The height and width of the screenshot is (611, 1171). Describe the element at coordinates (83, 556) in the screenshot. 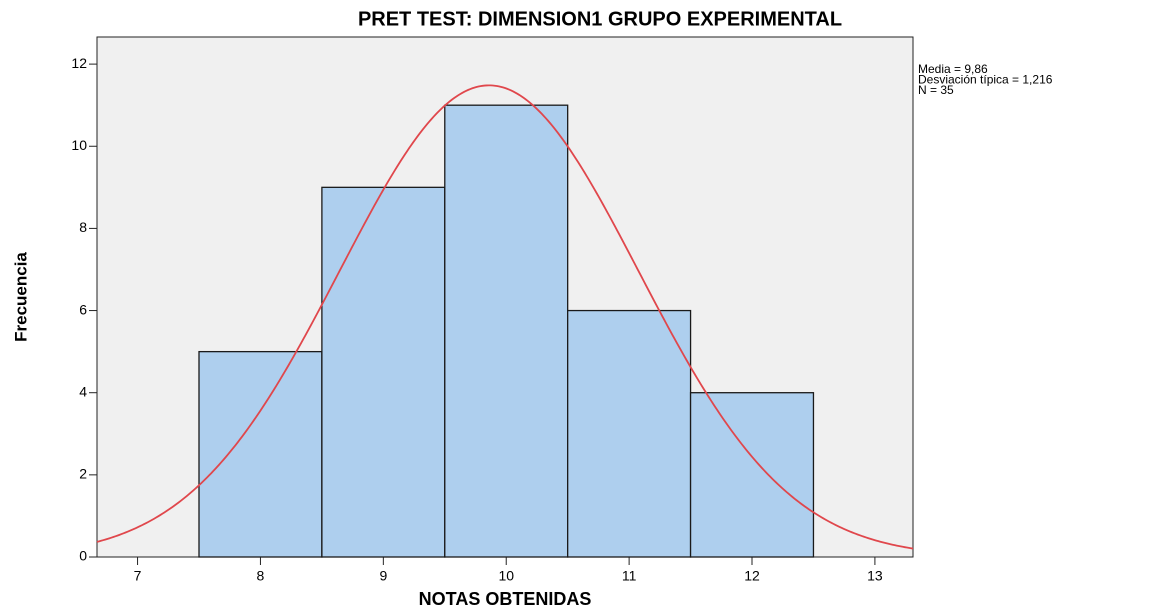

I see `y-tick-label: 0` at that location.